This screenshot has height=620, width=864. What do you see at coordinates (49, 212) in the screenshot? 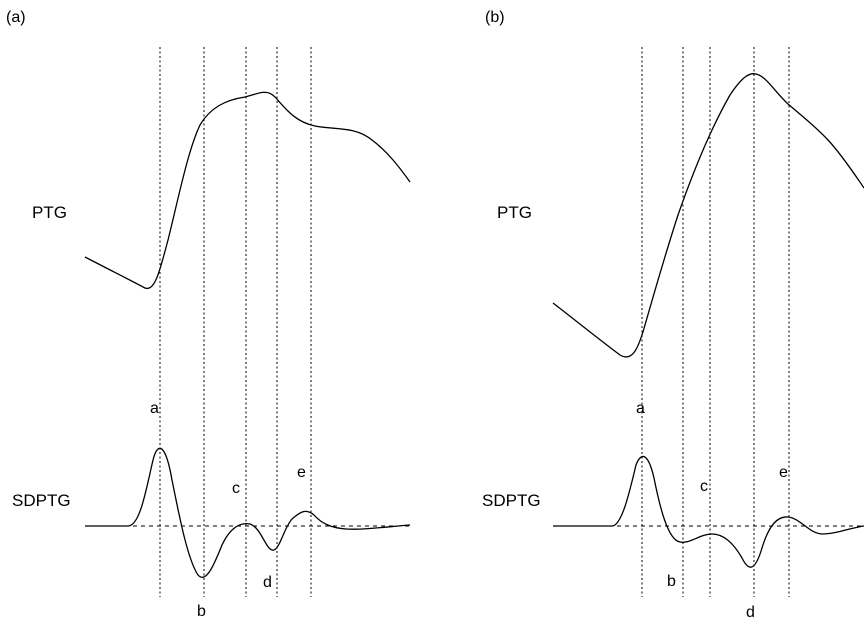
I see `panel-a-ptg-label: PTG` at bounding box center [49, 212].